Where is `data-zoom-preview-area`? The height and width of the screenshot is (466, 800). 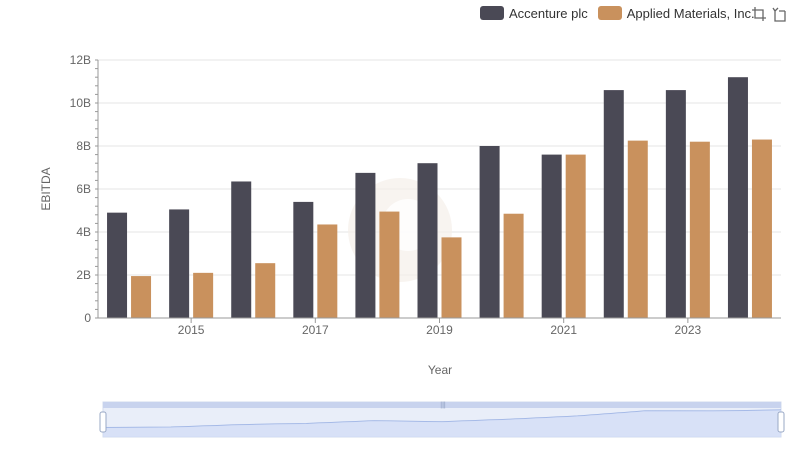
data-zoom-preview-area is located at coordinates (442, 423).